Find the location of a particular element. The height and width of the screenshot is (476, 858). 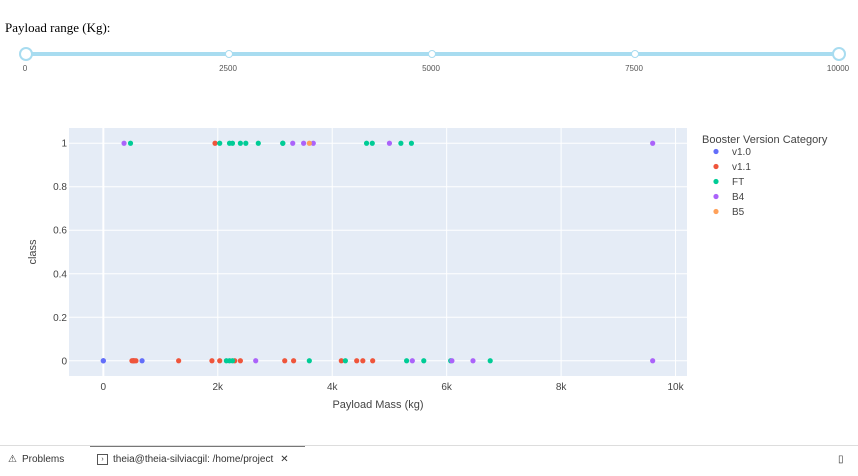

slider-mark-0: 0 is located at coordinates (25, 68).